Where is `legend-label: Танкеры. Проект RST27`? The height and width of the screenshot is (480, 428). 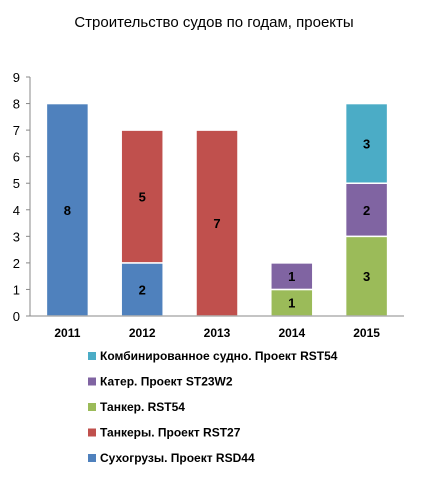 legend-label: Танкеры. Проект RST27 is located at coordinates (170, 433).